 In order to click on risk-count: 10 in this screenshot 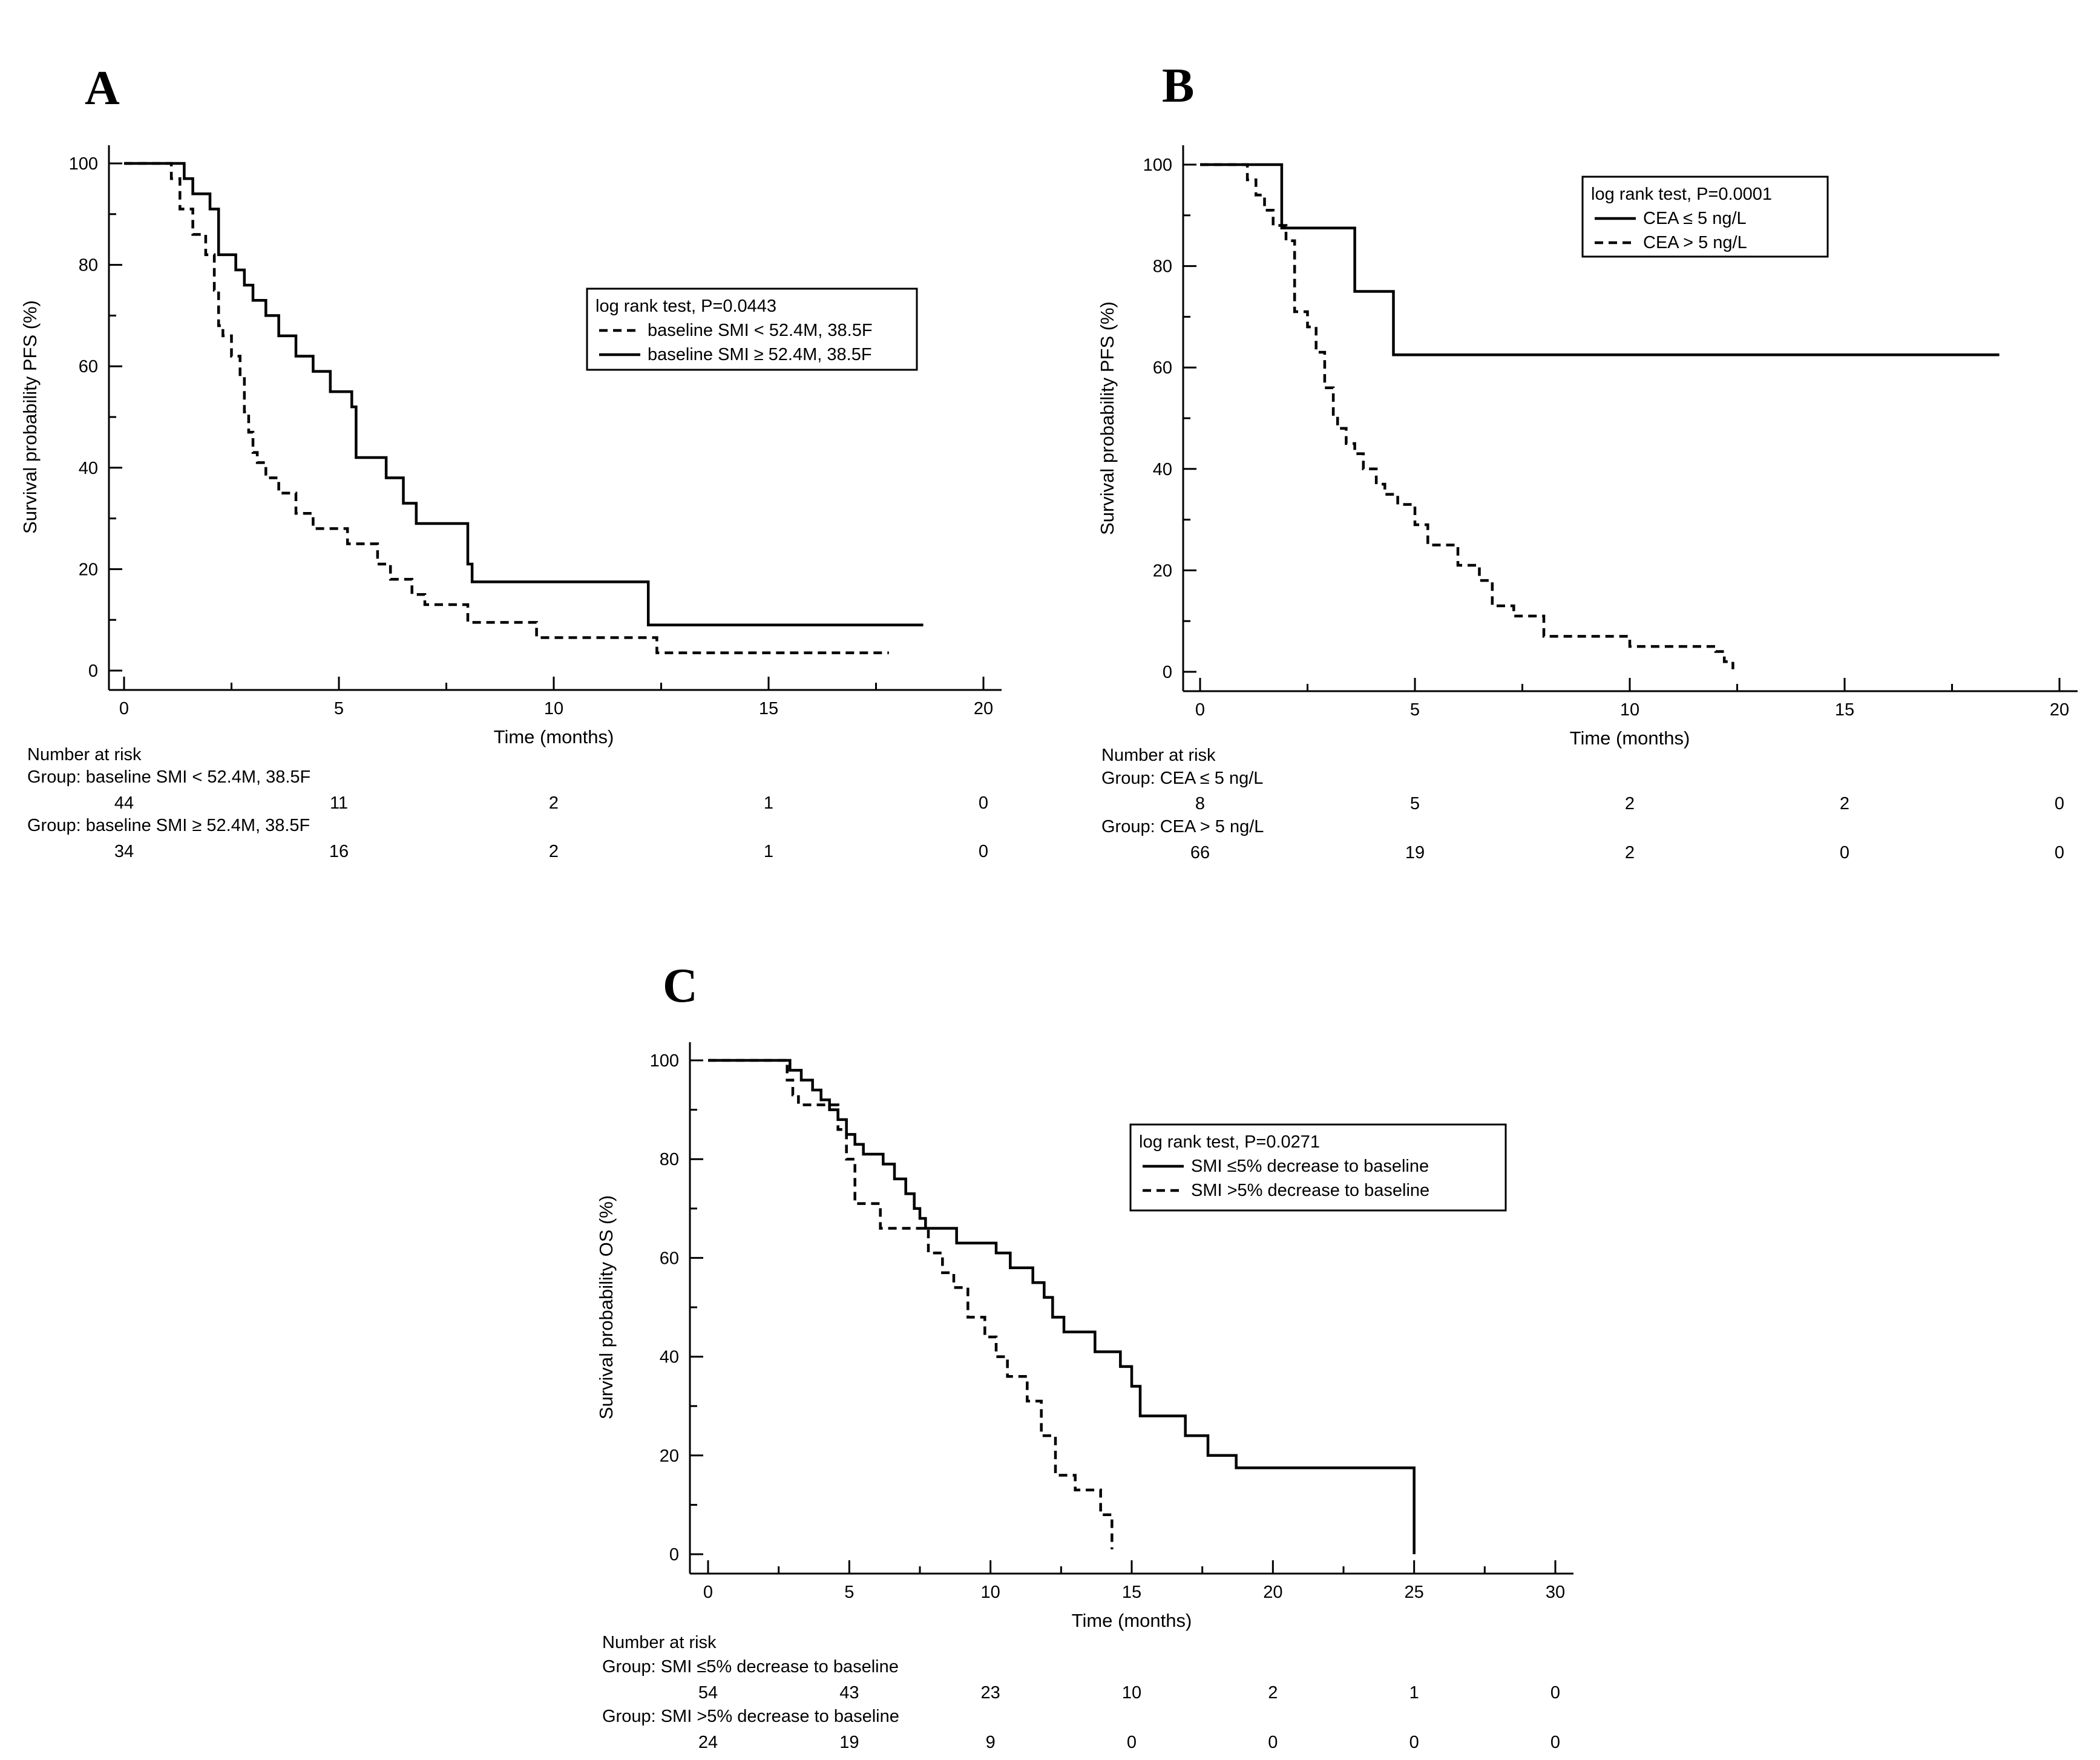, I will do `click(1131, 1693)`.